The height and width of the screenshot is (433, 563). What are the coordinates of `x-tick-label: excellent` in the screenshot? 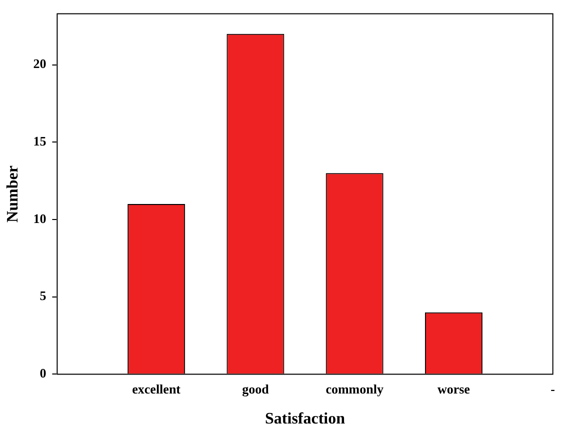 It's located at (157, 388).